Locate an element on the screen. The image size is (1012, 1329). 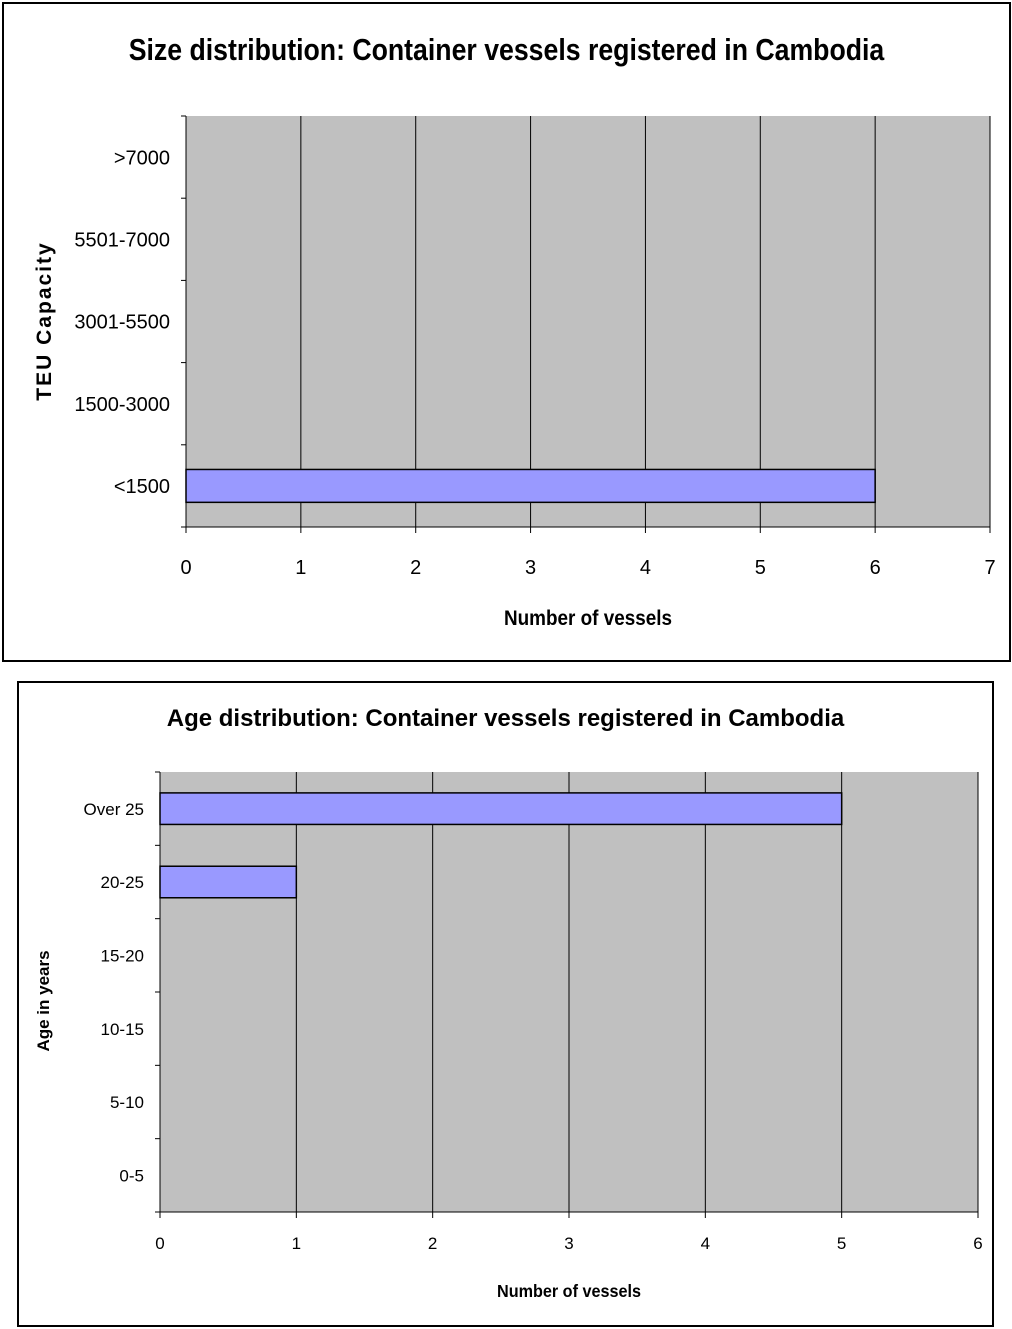
y-tick-label: <1500 is located at coordinates (142, 487).